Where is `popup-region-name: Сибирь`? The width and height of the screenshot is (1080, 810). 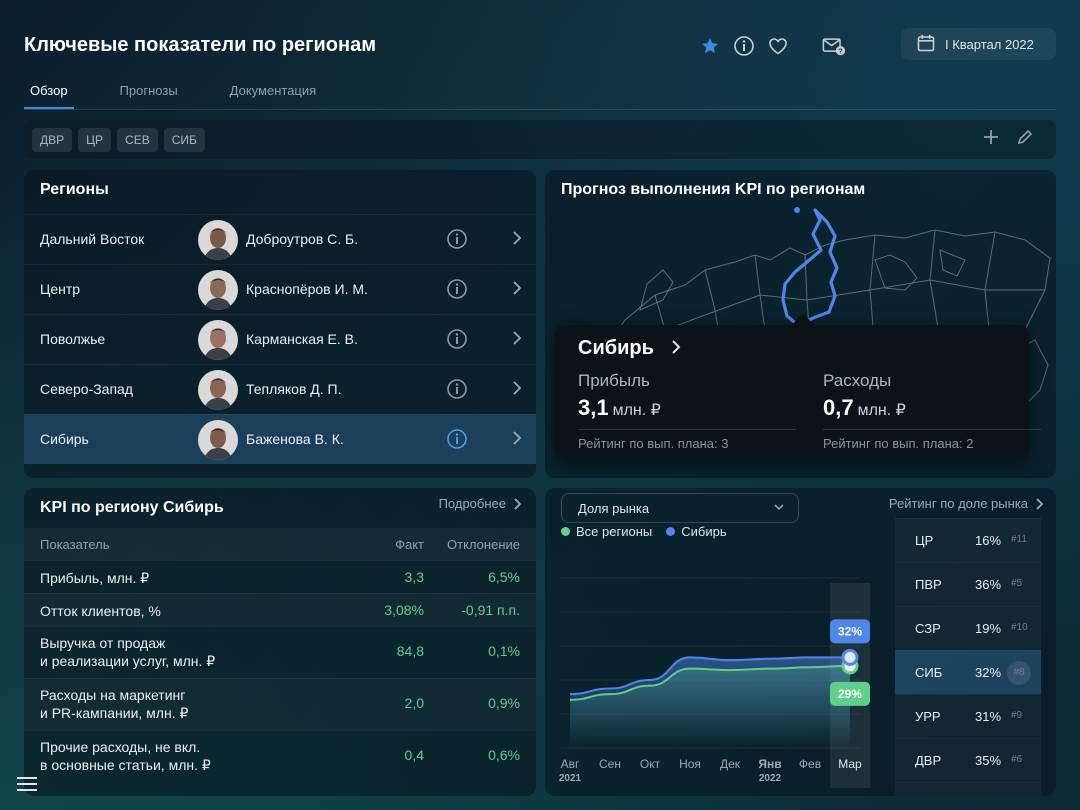 popup-region-name: Сибирь is located at coordinates (616, 348).